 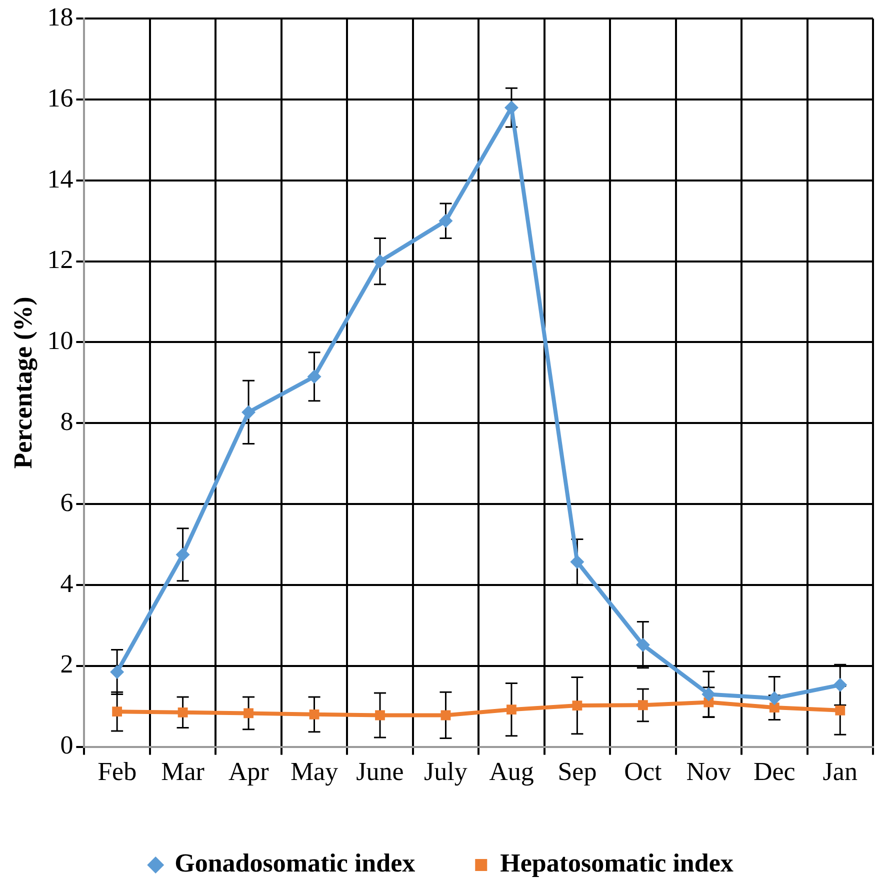 I want to click on x-tick-label: June, so click(x=380, y=771).